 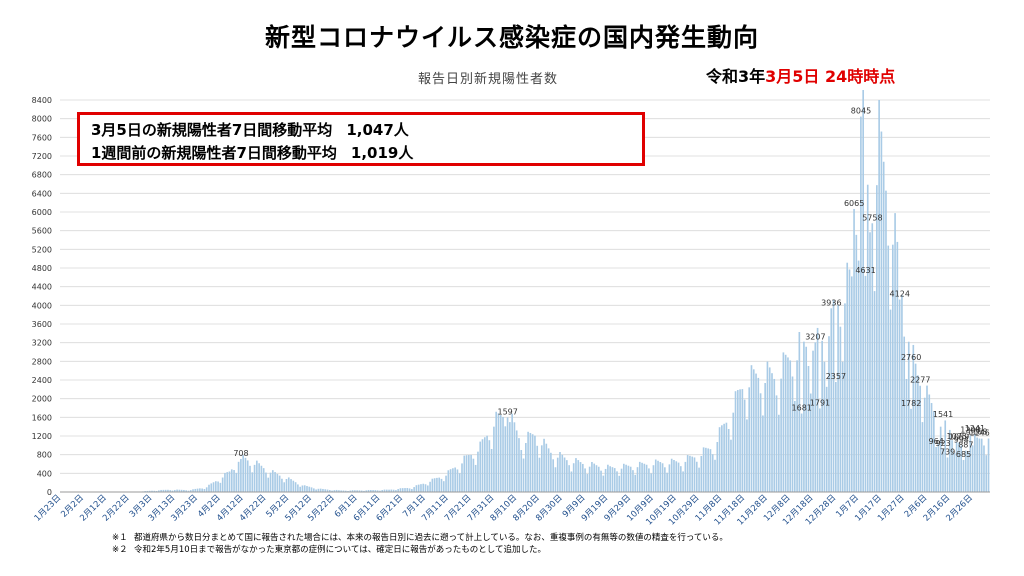 What do you see at coordinates (44, 455) in the screenshot?
I see `y-tick-label: 800` at bounding box center [44, 455].